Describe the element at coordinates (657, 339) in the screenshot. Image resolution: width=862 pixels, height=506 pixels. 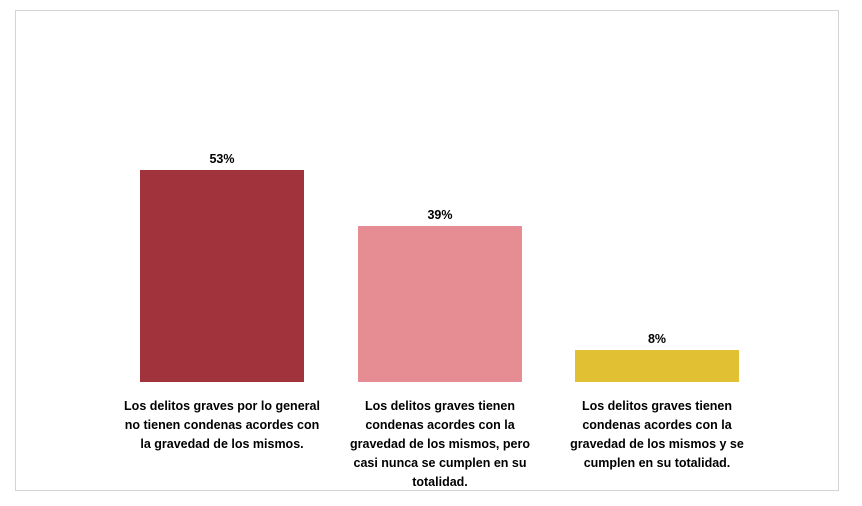
I see `data-label: 8%` at that location.